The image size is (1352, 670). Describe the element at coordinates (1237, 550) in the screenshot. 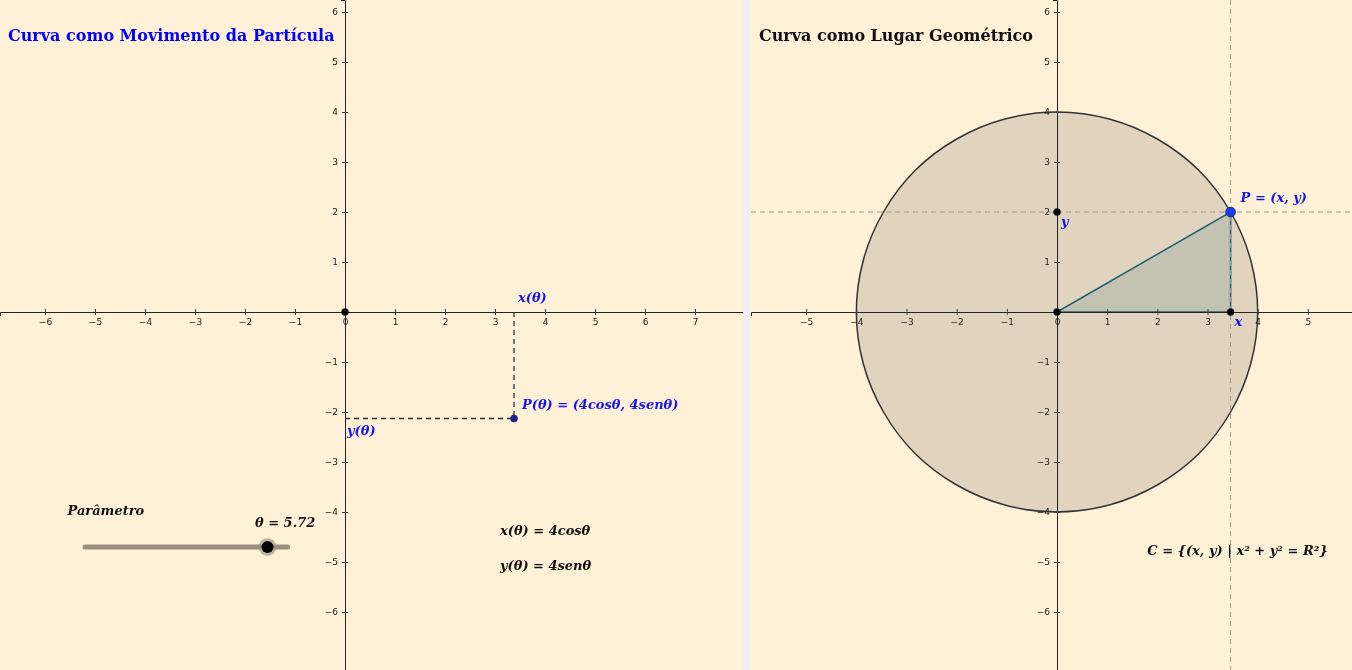

I see `annotation: C = {(x, y) | x² + y² = R²}` at that location.